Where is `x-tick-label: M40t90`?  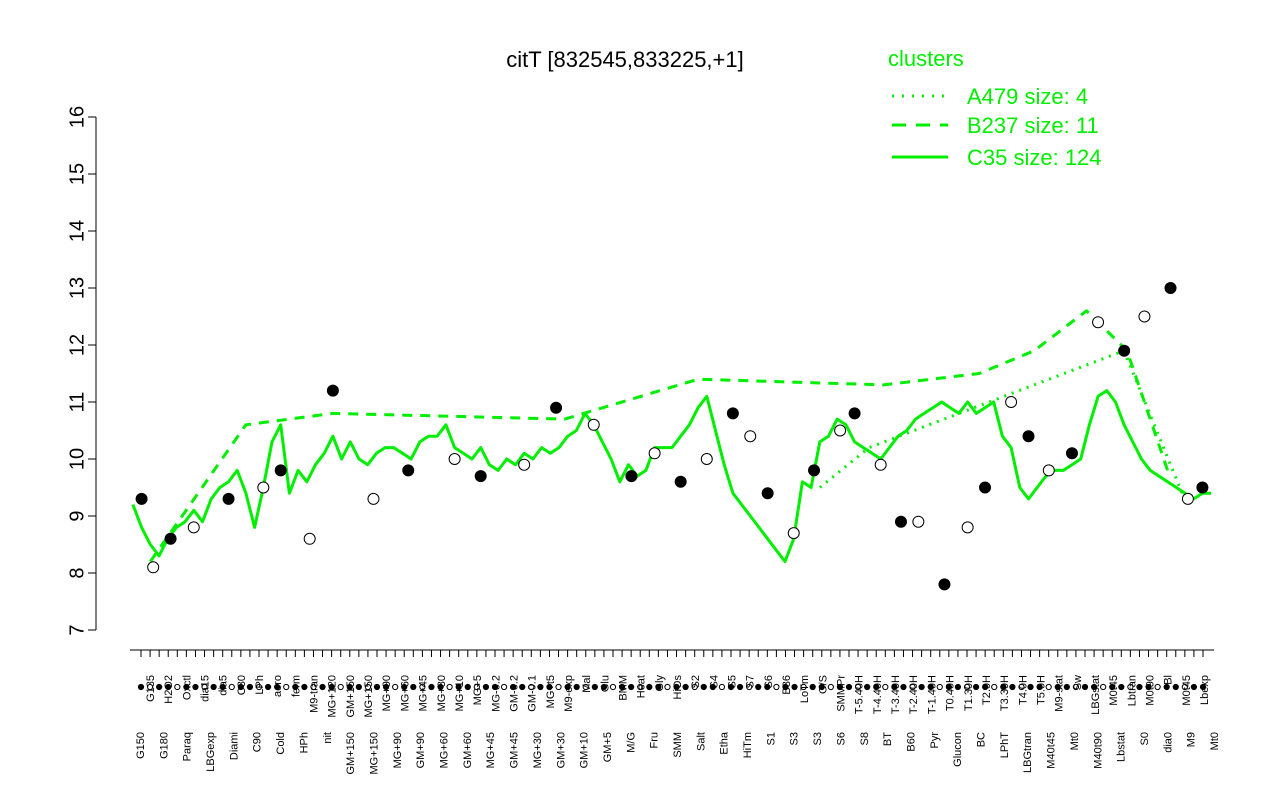 x-tick-label: M40t90 is located at coordinates (1098, 750).